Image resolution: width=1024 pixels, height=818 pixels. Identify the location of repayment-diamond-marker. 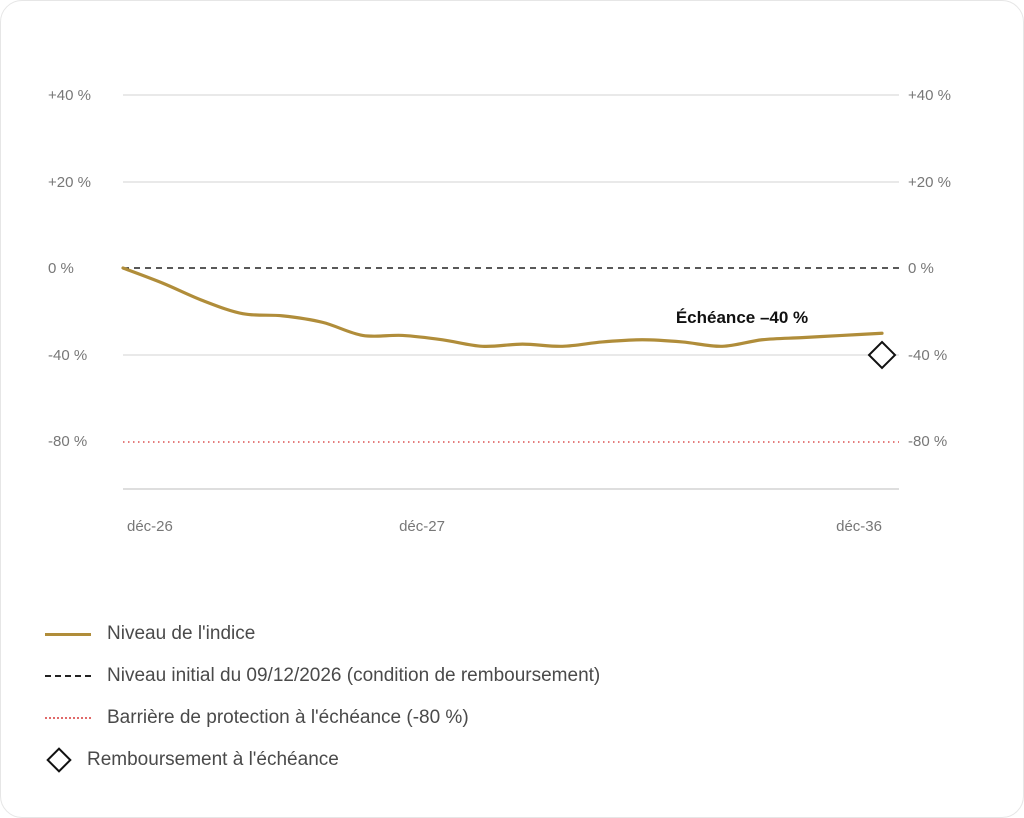
(882, 355).